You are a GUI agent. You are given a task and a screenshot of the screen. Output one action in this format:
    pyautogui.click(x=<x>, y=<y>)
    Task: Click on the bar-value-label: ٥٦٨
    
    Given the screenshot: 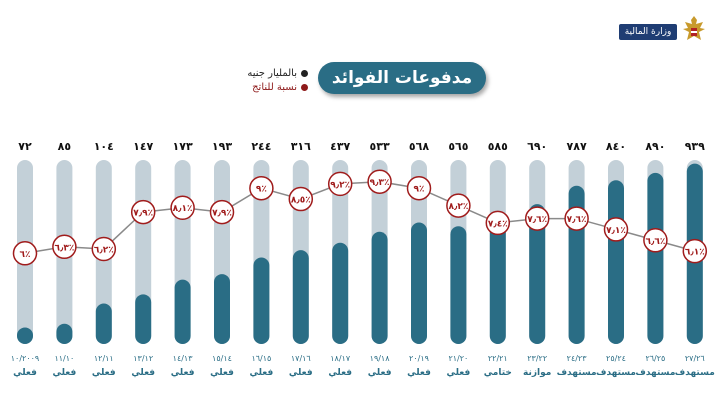 What is the action you would take?
    pyautogui.click(x=419, y=146)
    